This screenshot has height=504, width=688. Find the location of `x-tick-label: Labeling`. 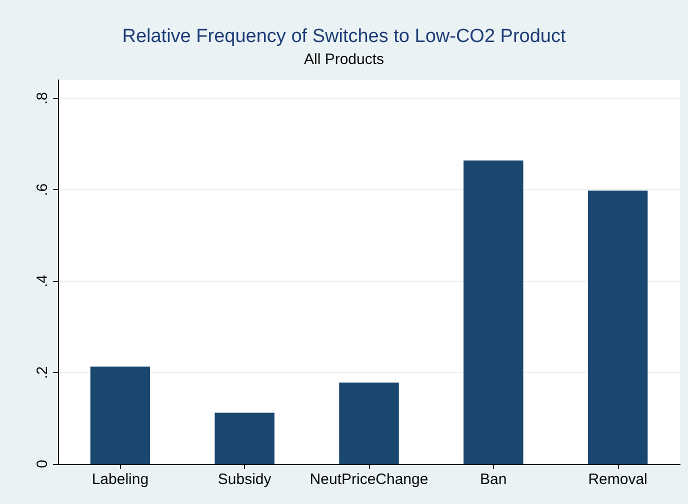

x-tick-label: Labeling is located at coordinates (120, 479).